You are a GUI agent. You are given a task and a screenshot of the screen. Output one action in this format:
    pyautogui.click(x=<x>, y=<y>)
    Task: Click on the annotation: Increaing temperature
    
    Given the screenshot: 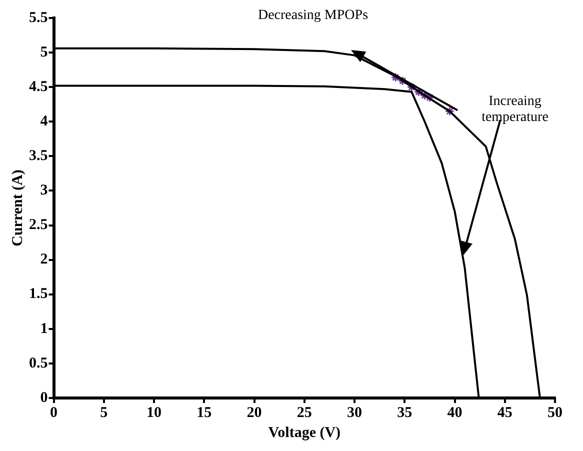 What is the action you would take?
    pyautogui.click(x=515, y=110)
    